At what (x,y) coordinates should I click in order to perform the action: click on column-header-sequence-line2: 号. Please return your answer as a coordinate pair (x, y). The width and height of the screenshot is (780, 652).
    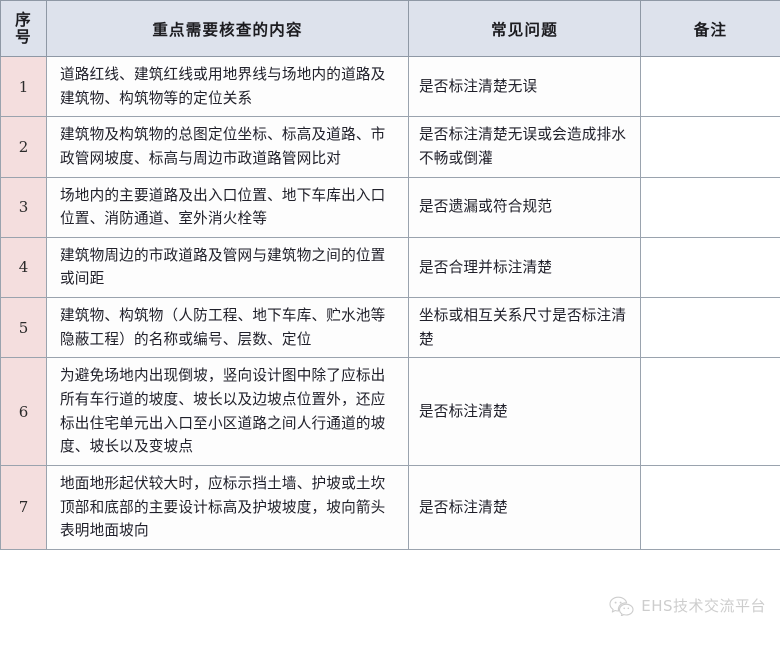
    Looking at the image, I should click on (23, 36).